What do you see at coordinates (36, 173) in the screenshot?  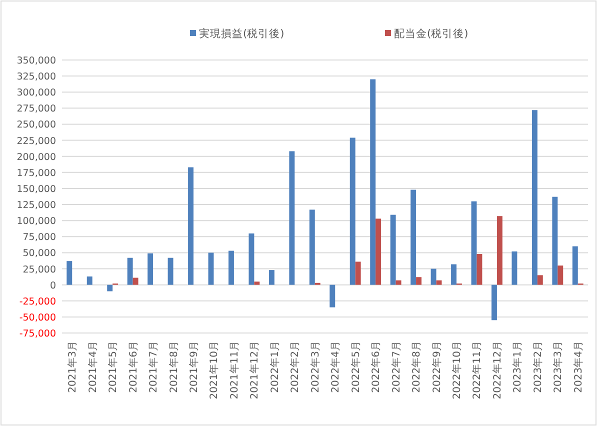 I see `y-tick-label: 175,000` at bounding box center [36, 173].